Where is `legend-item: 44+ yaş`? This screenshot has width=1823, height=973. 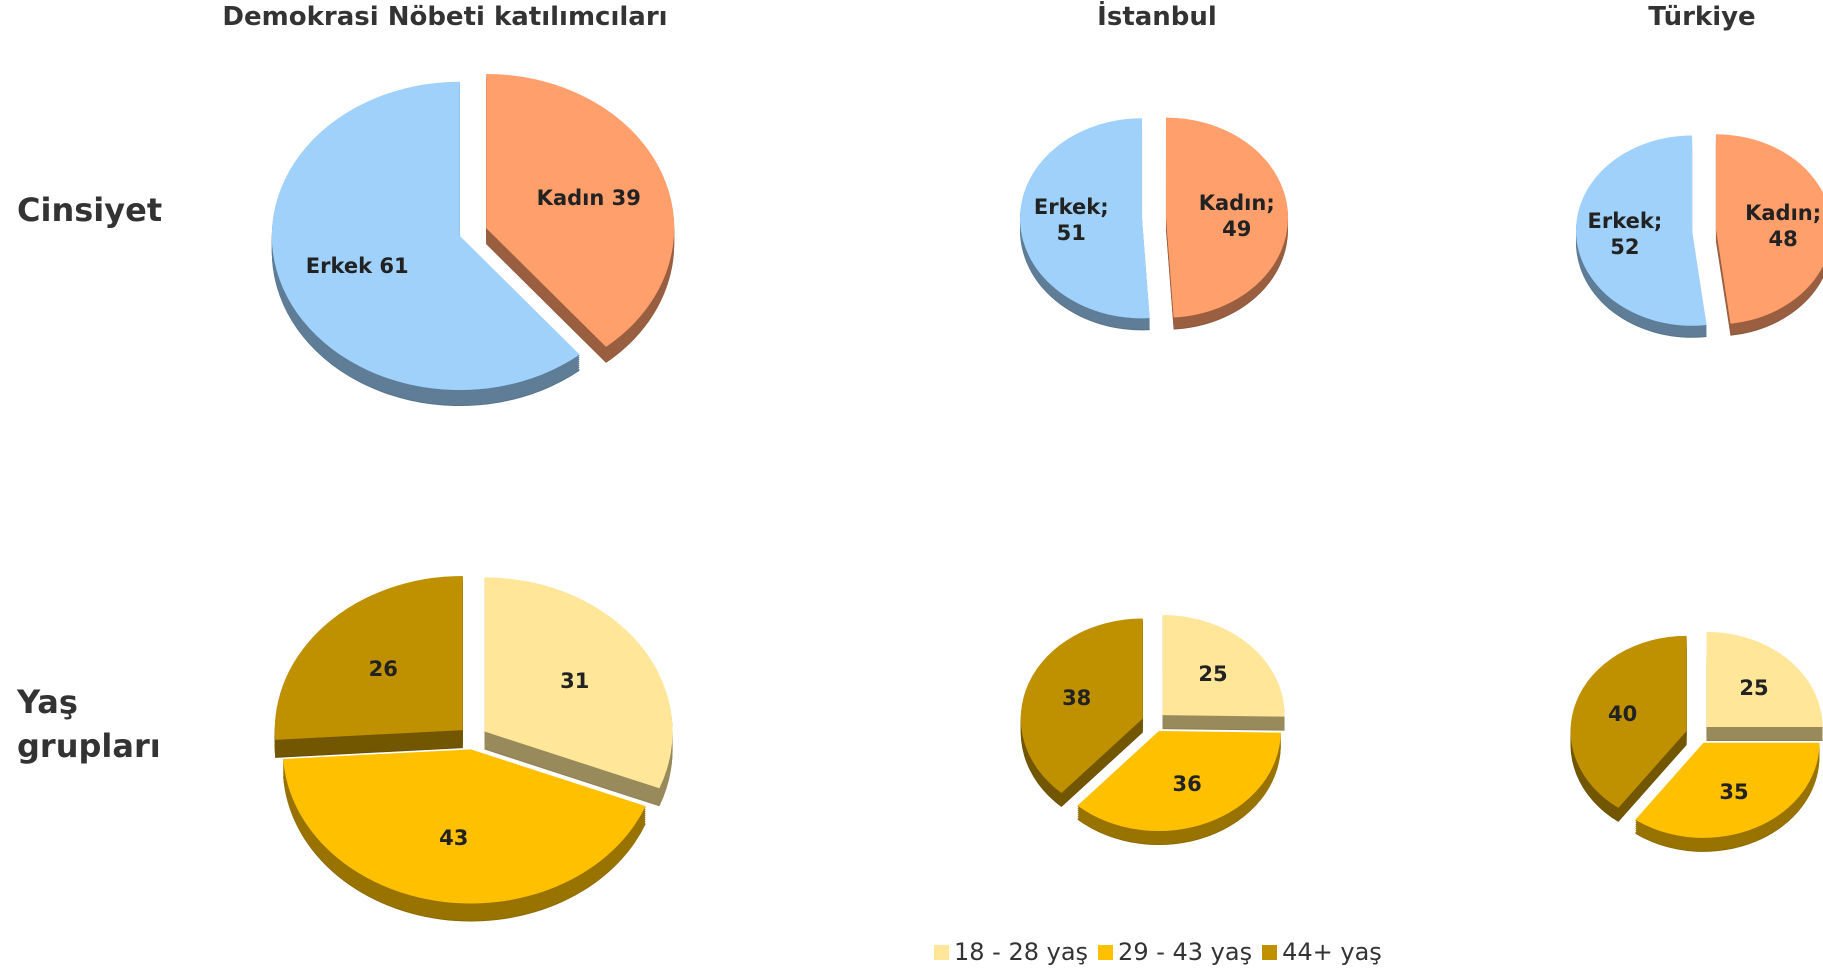 legend-item: 44+ yaş is located at coordinates (1322, 952).